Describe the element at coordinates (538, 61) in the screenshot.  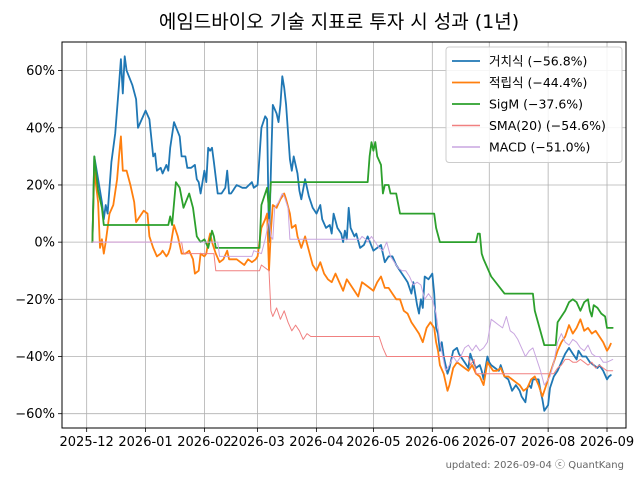
I see `legend-label: 거치식 (−56.8%)` at that location.